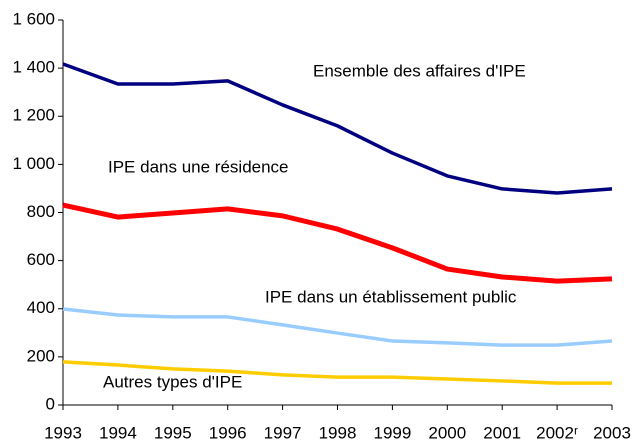 This screenshot has width=637, height=447. What do you see at coordinates (41, 307) in the screenshot?
I see `y-tick-label: 400` at bounding box center [41, 307].